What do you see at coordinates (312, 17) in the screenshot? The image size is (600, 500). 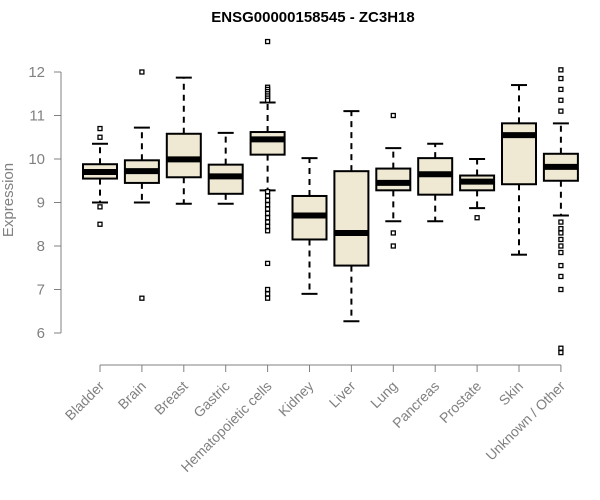 I see `chart-title: ENSG00000158545 - ZC3H18` at bounding box center [312, 17].